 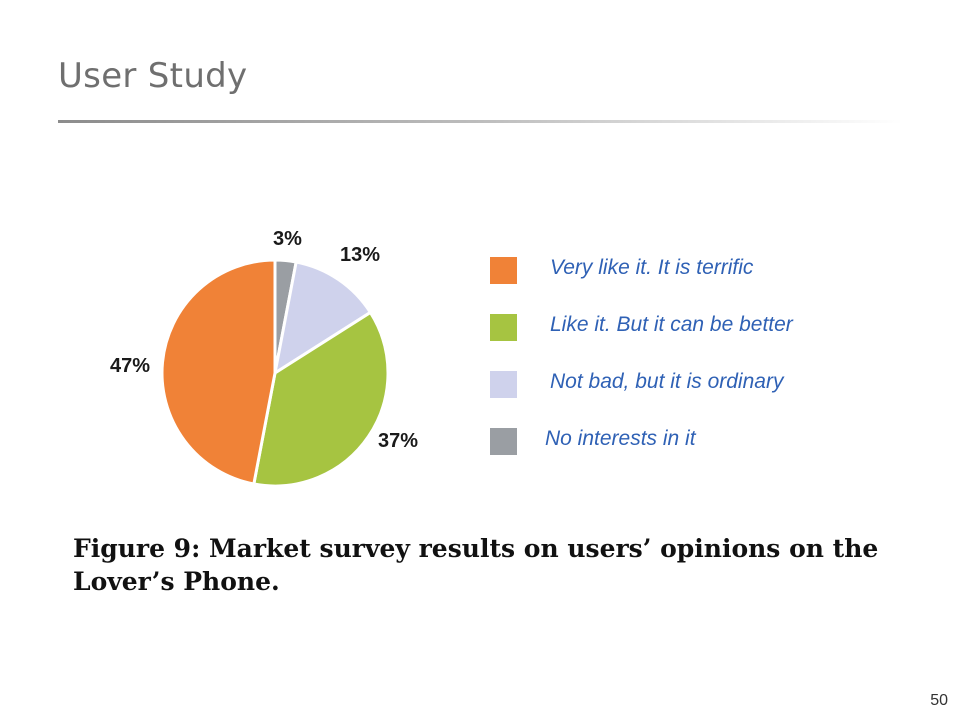 What do you see at coordinates (360, 255) in the screenshot?
I see `slice-percent-label: 13%` at bounding box center [360, 255].